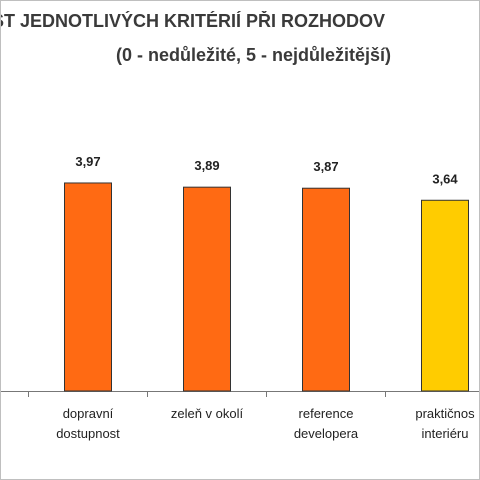 This screenshot has width=480, height=480. What do you see at coordinates (87, 161) in the screenshot?
I see `data-label-1: 3,97` at bounding box center [87, 161].